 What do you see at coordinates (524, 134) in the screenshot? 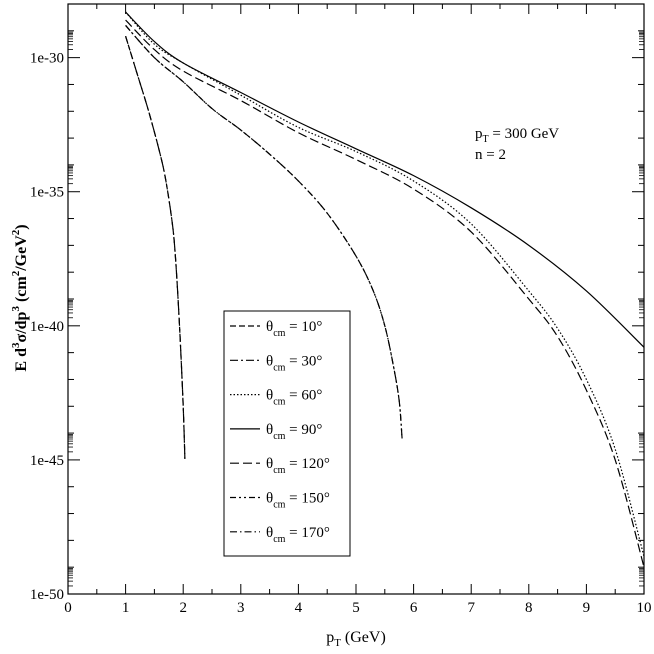
I see `annotation-pt-value: = 300 GeV` at bounding box center [524, 134].